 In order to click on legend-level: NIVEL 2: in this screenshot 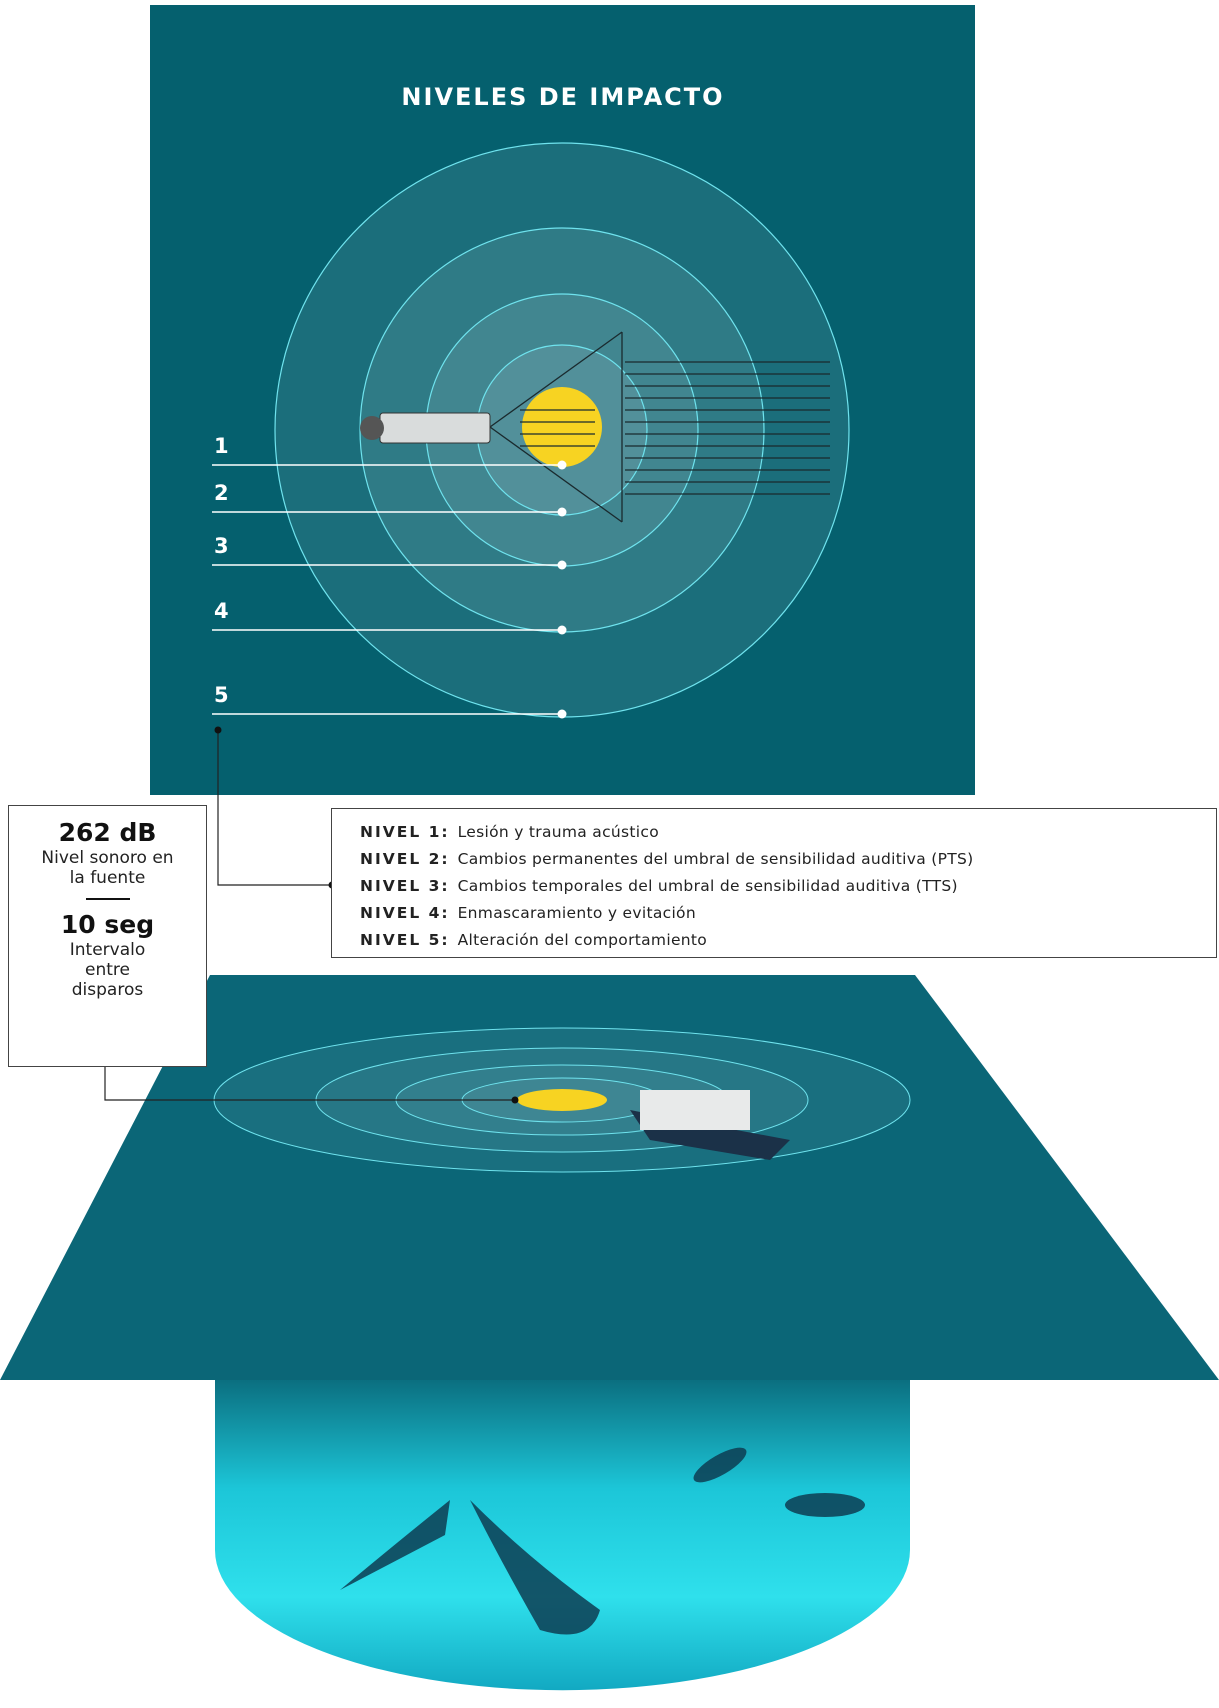, I will do `click(405, 859)`.